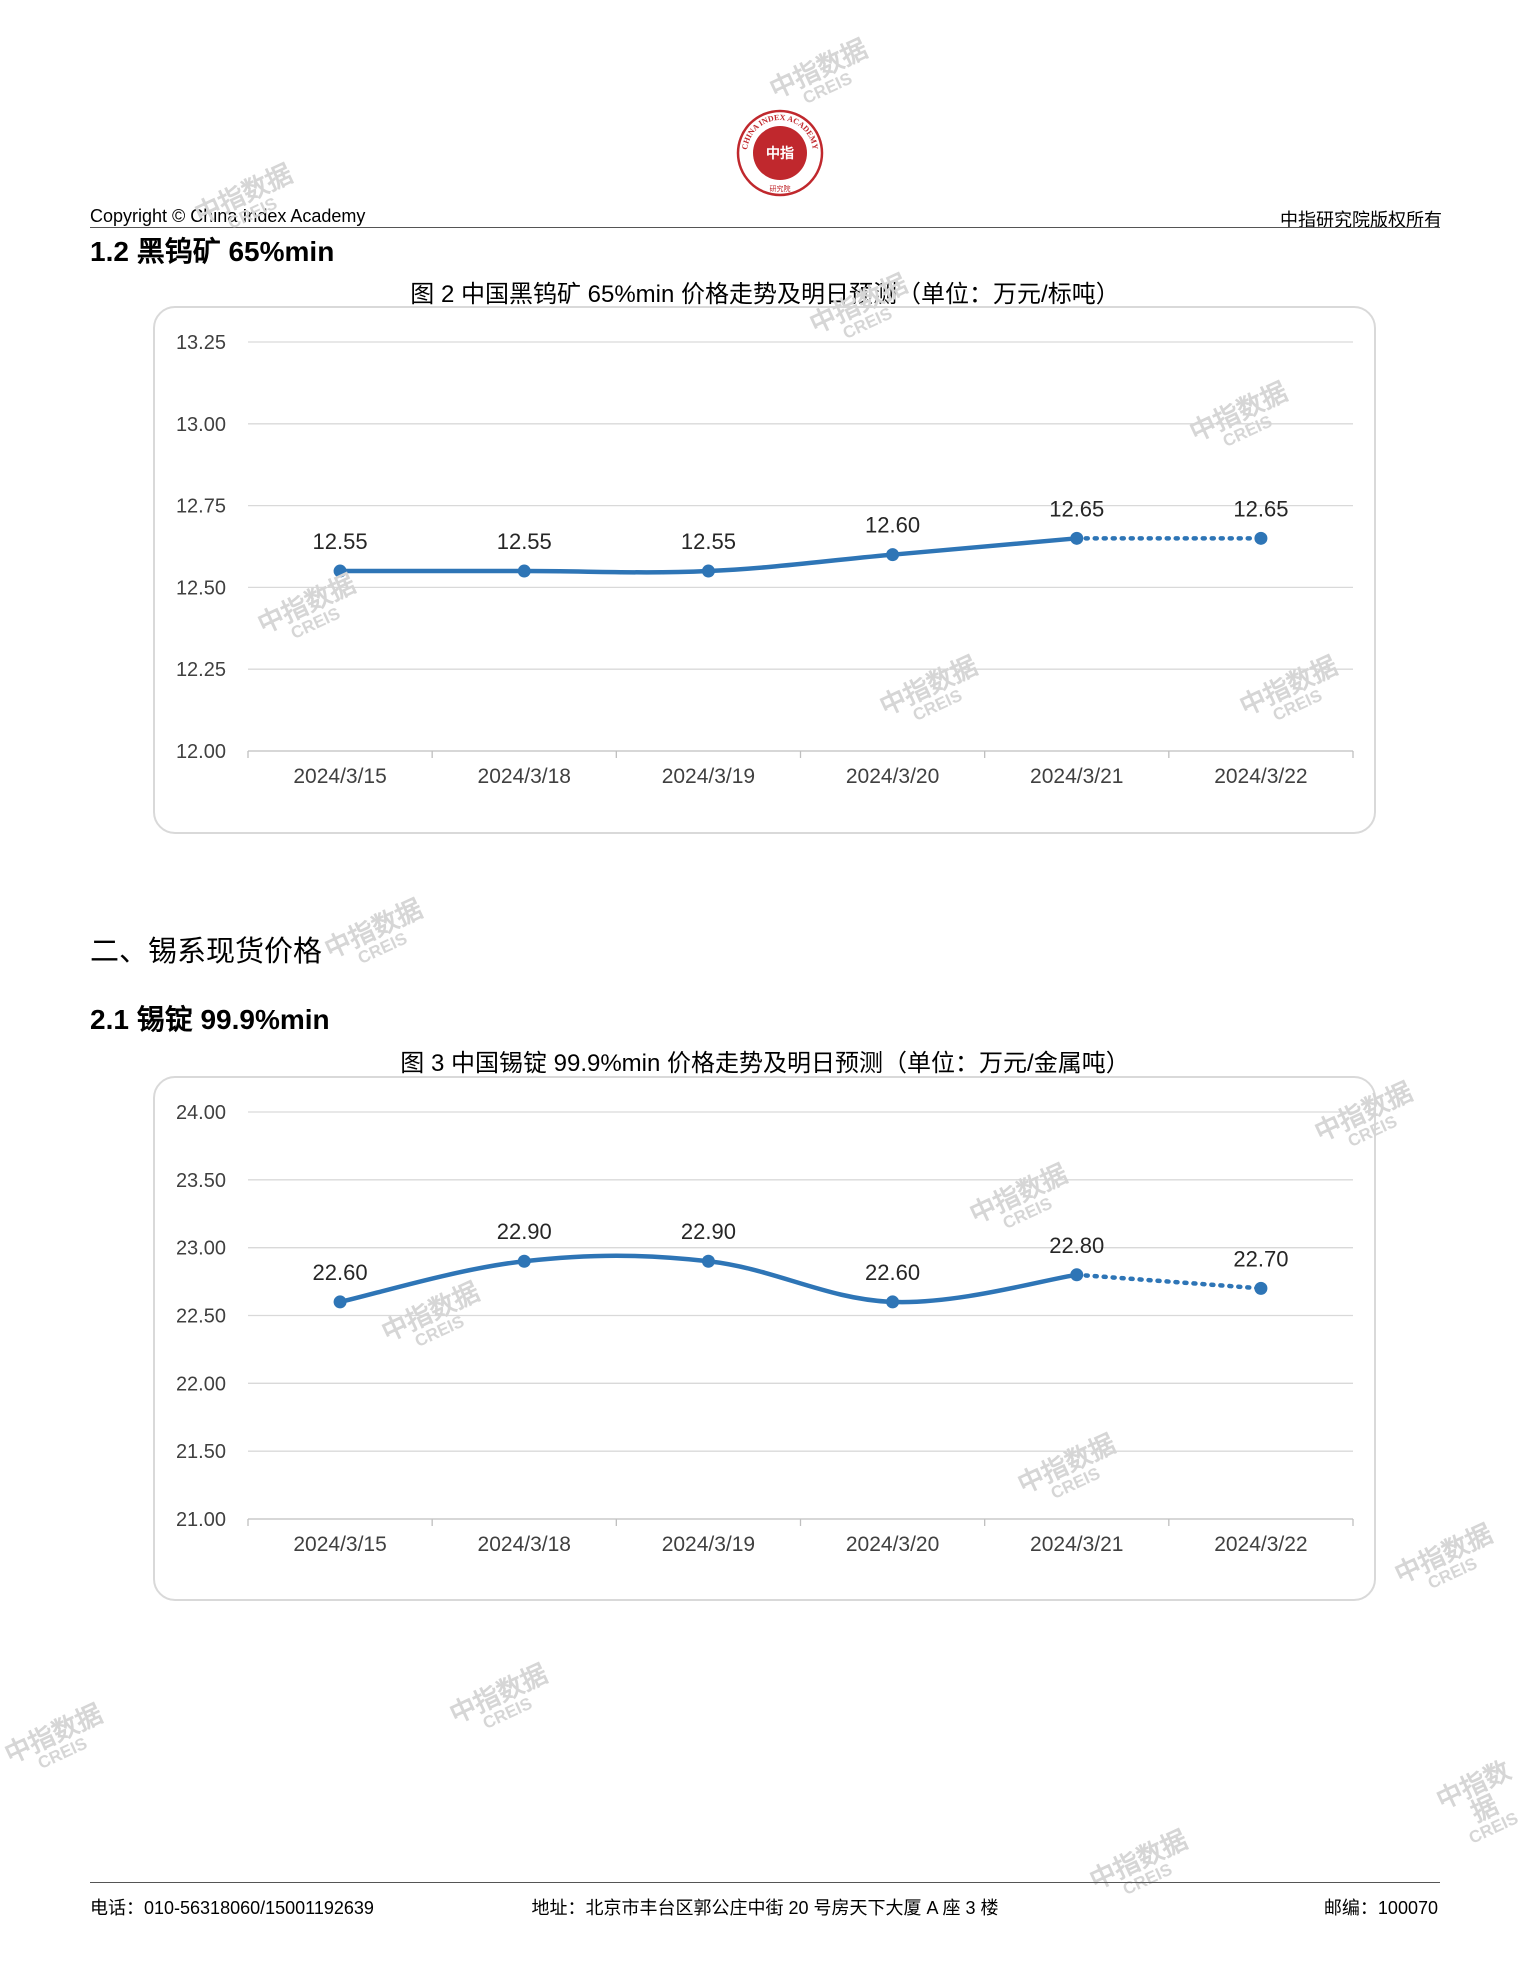 Image resolution: width=1530 pixels, height=1980 pixels. Describe the element at coordinates (1260, 1258) in the screenshot. I see `tin-data-label: 22.70` at that location.